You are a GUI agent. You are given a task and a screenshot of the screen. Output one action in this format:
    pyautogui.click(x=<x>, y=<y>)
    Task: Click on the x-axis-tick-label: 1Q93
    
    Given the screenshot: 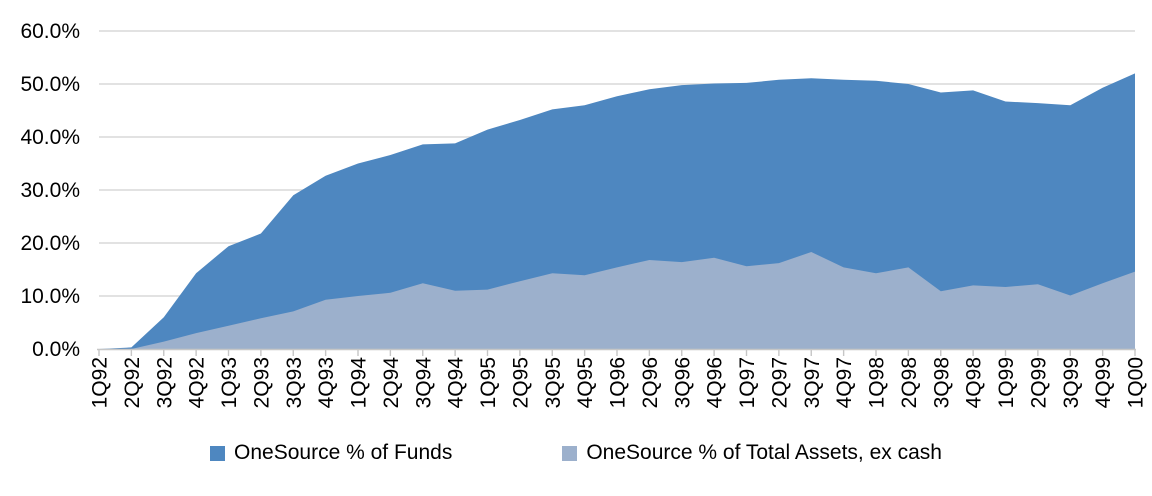 What is the action you would take?
    pyautogui.click(x=229, y=382)
    